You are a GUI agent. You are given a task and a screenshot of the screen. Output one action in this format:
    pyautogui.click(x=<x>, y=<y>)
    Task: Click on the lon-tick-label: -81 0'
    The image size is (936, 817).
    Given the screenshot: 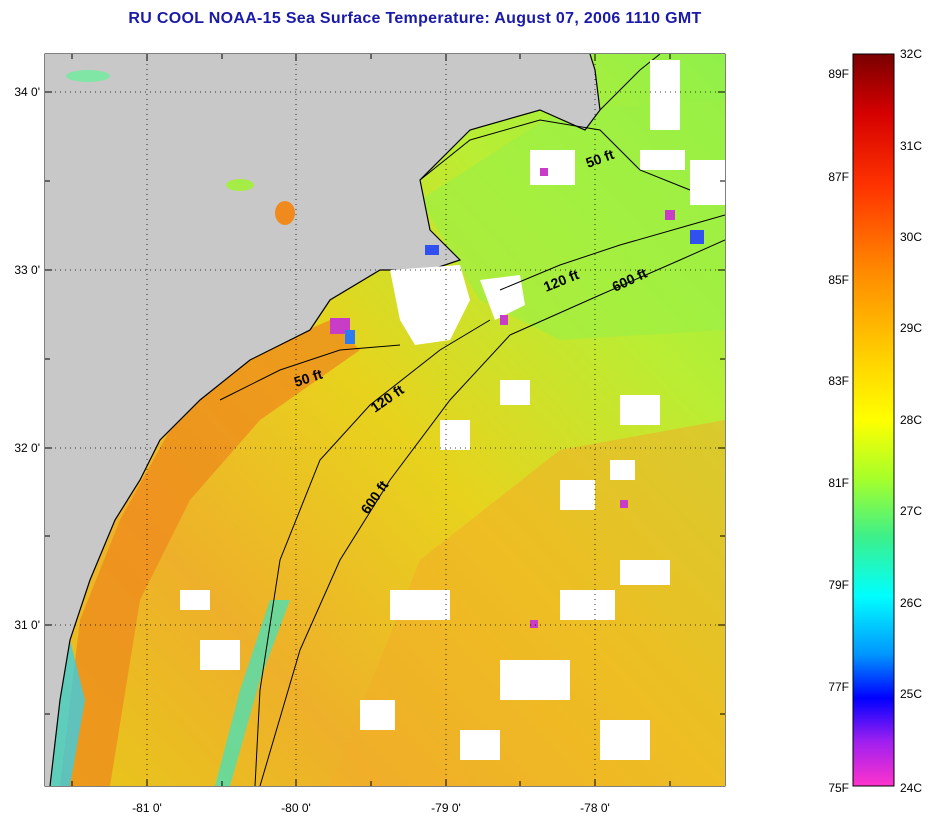 What is the action you would take?
    pyautogui.click(x=147, y=808)
    